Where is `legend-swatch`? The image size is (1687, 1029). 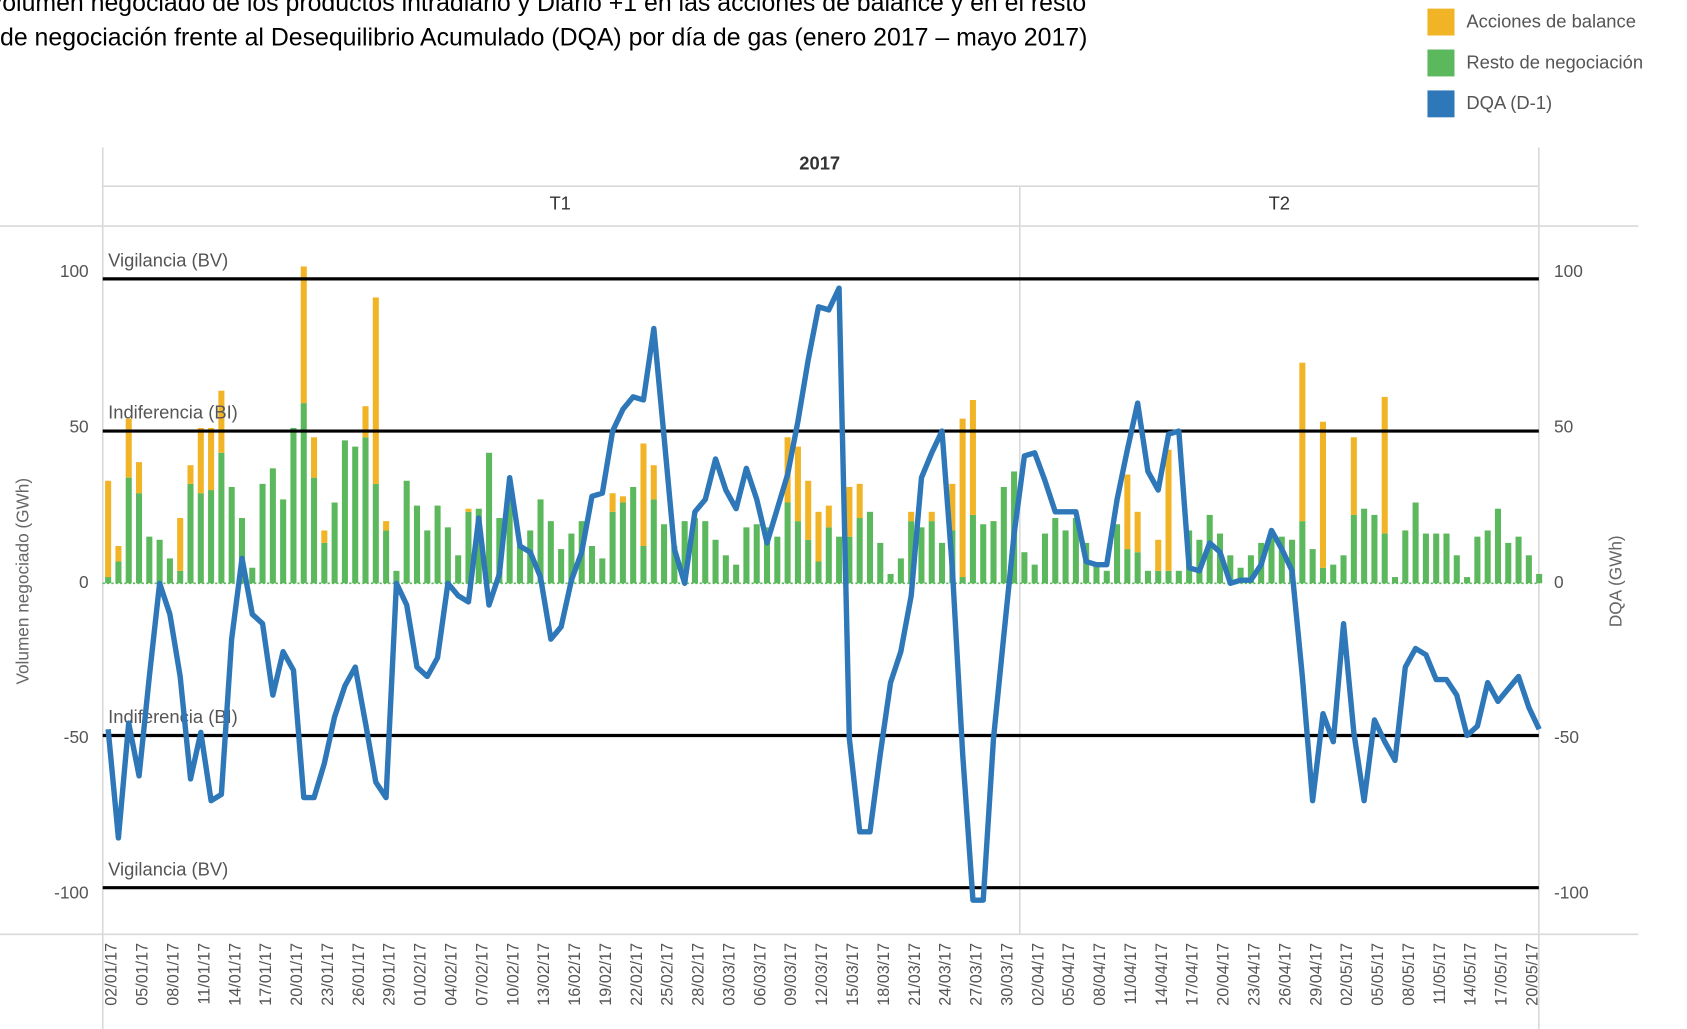
legend-swatch is located at coordinates (1441, 22).